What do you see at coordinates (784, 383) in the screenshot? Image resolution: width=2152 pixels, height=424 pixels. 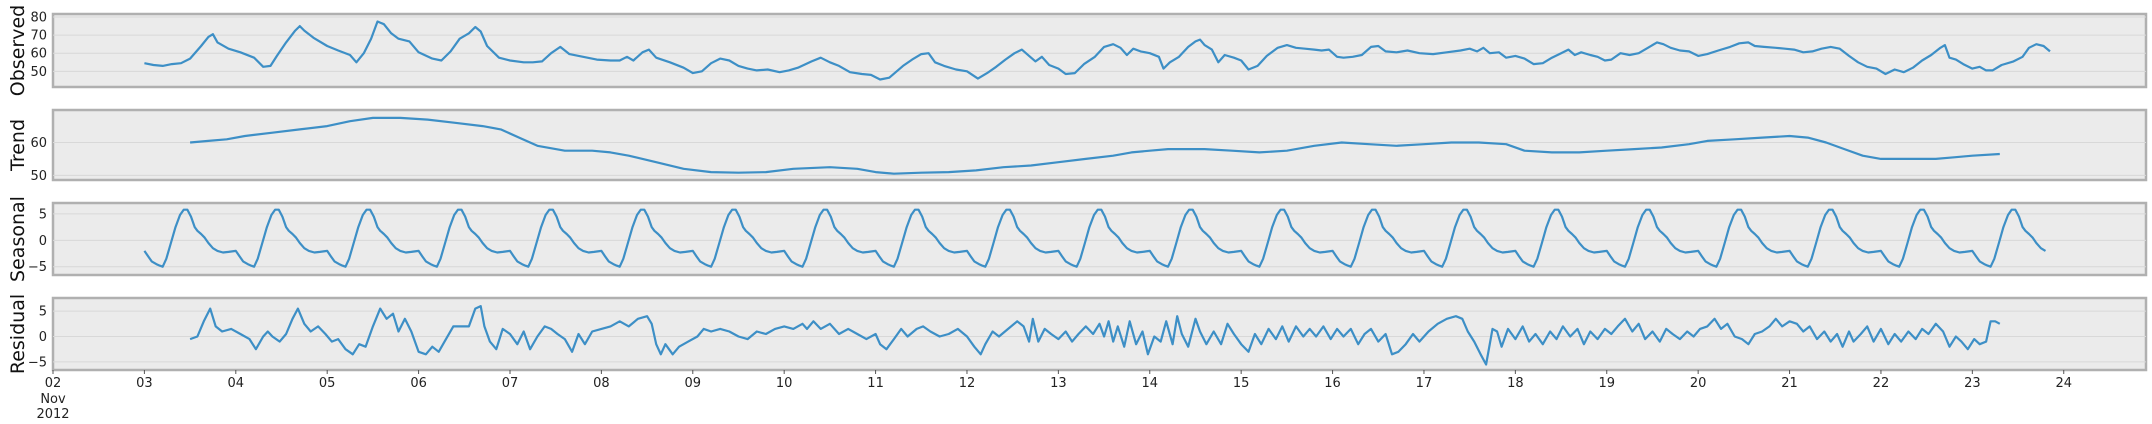 I see `xtick-label: 10` at bounding box center [784, 383].